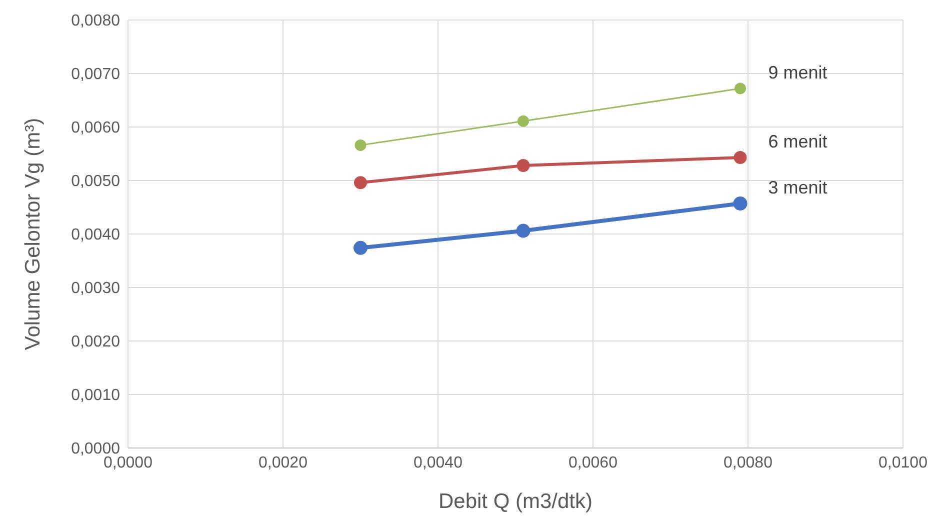  I want to click on x-tick-label: 0,0040, so click(438, 463).